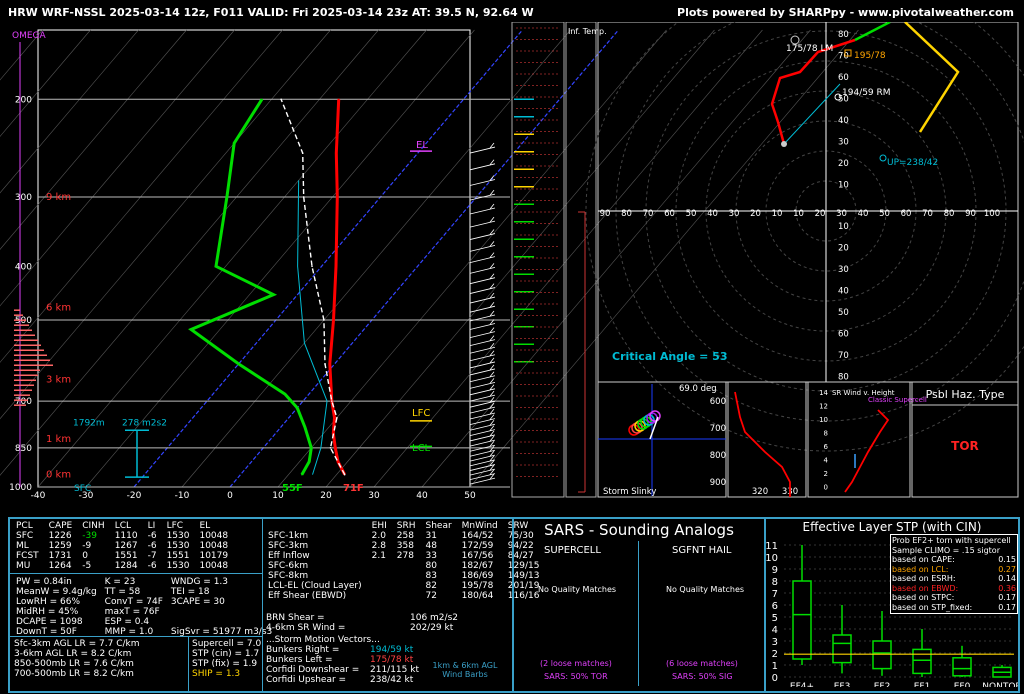 The width and height of the screenshot is (1024, 694). I want to click on theta-xtick: 320, so click(760, 492).